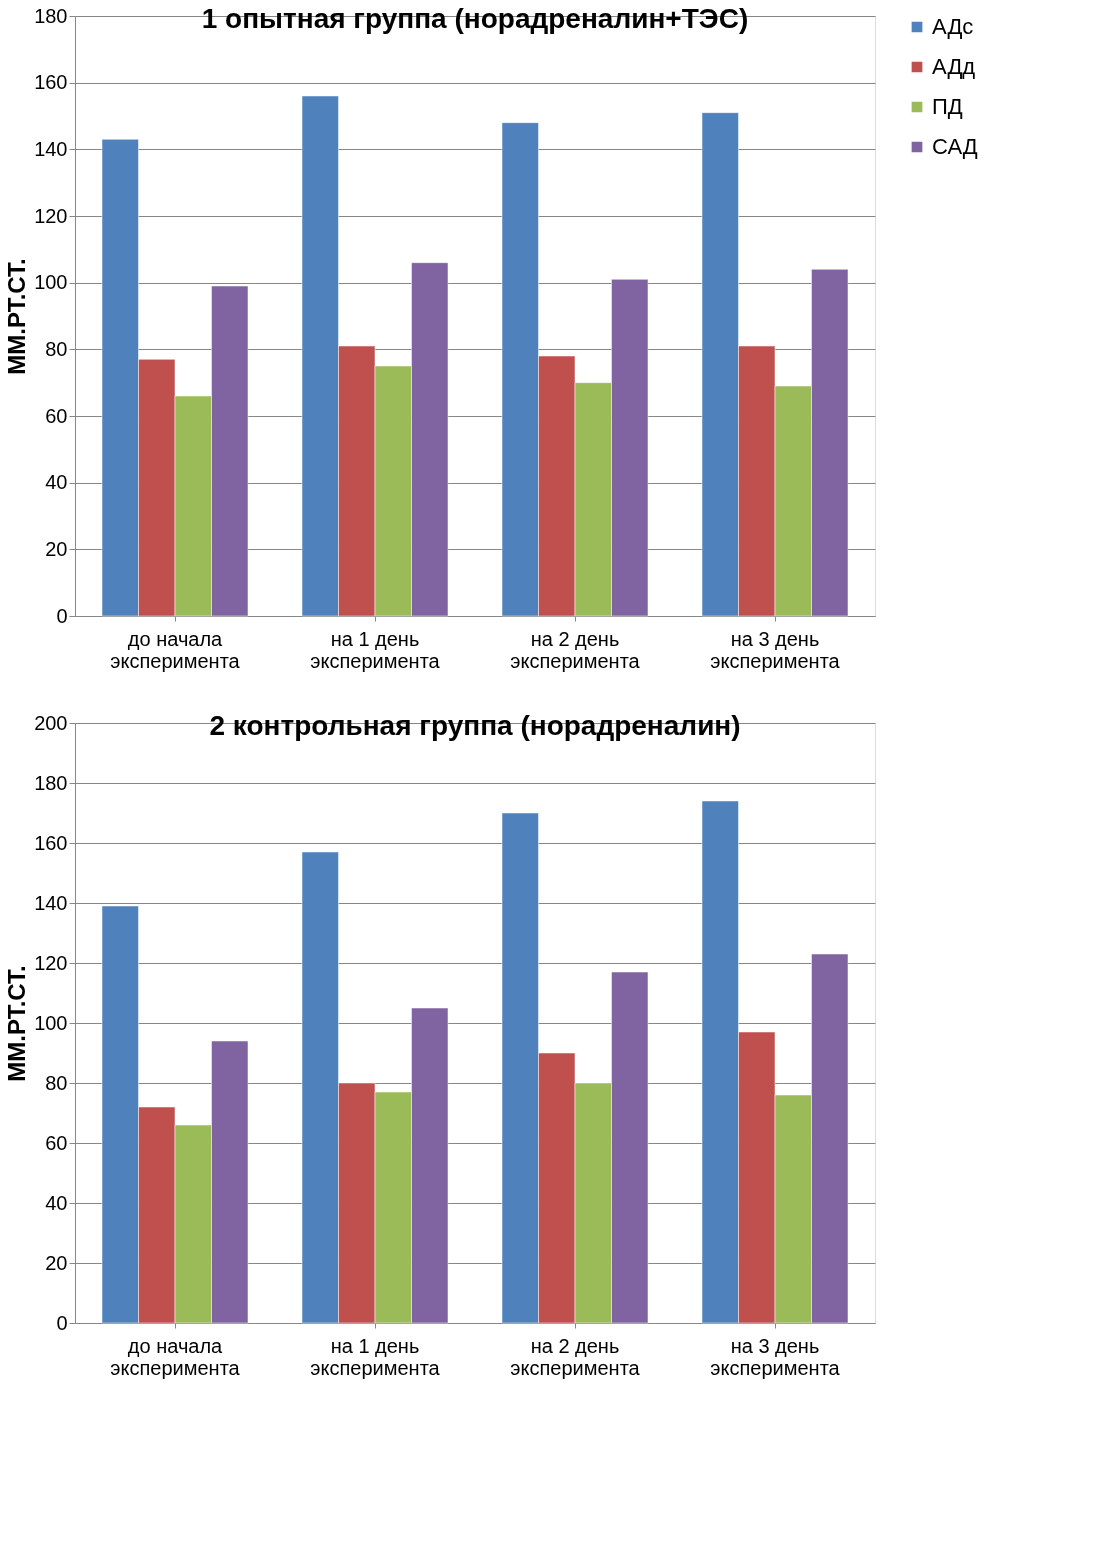 The image size is (1113, 1564). I want to click on legend-label: САД, so click(955, 146).